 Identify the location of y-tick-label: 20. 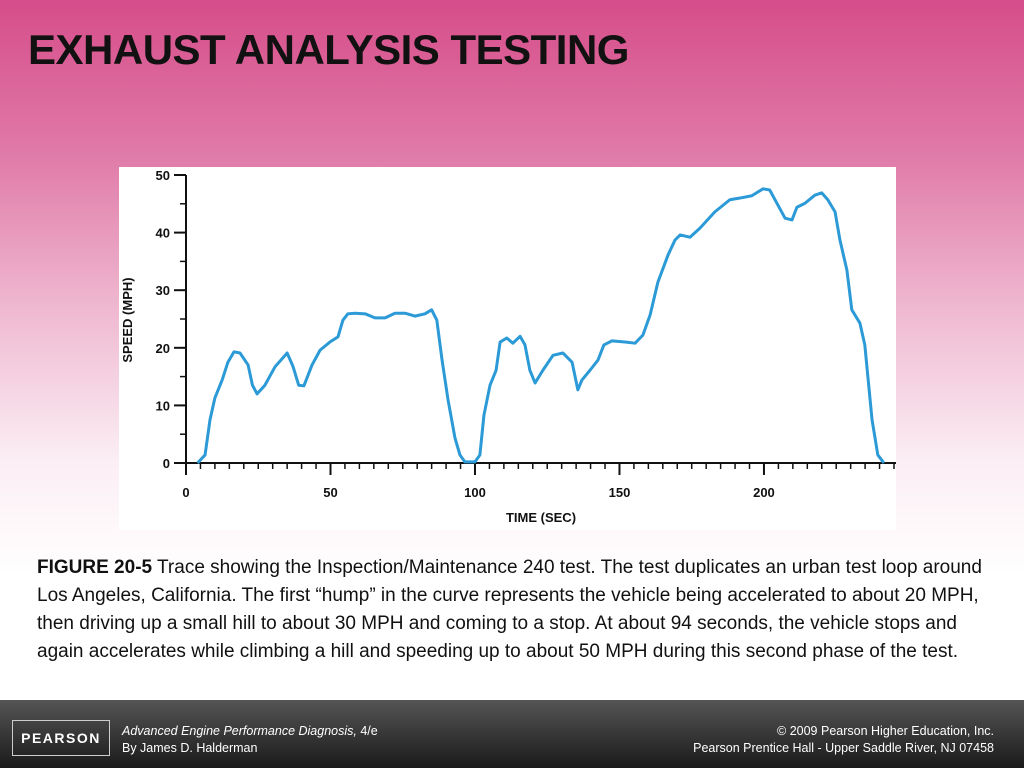
(163, 348).